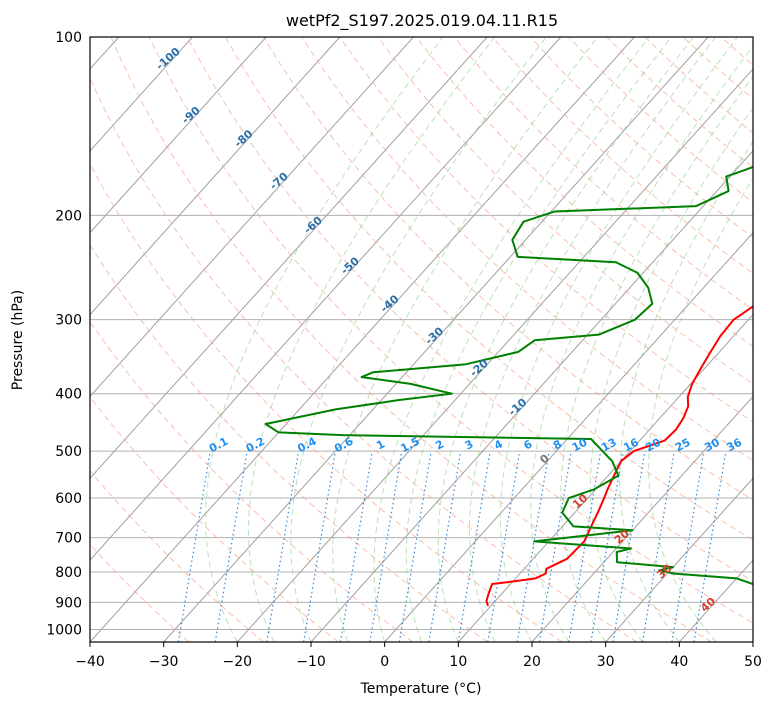 The width and height of the screenshot is (775, 708). What do you see at coordinates (734, 445) in the screenshot?
I see `mixing-ratio-label: 36` at bounding box center [734, 445].